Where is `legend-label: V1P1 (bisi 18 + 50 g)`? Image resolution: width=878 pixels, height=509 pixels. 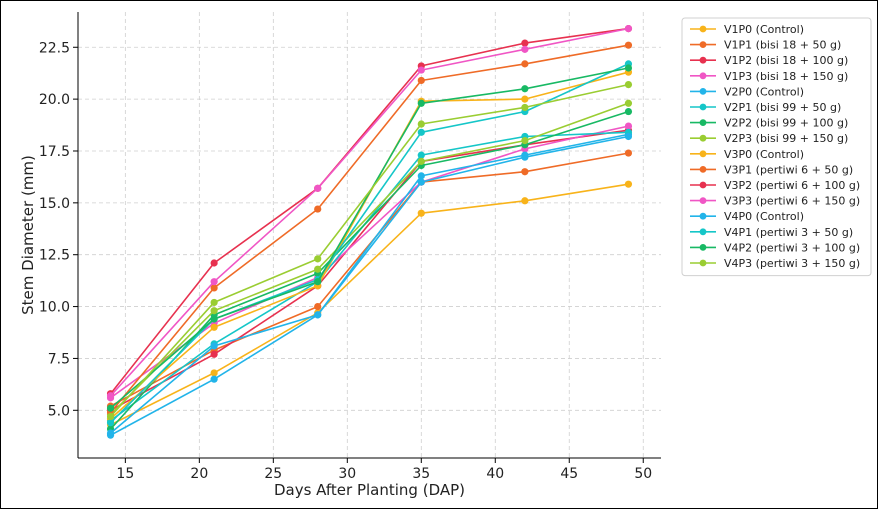 legend-label: V1P1 (bisi 18 + 50 g) is located at coordinates (782, 45).